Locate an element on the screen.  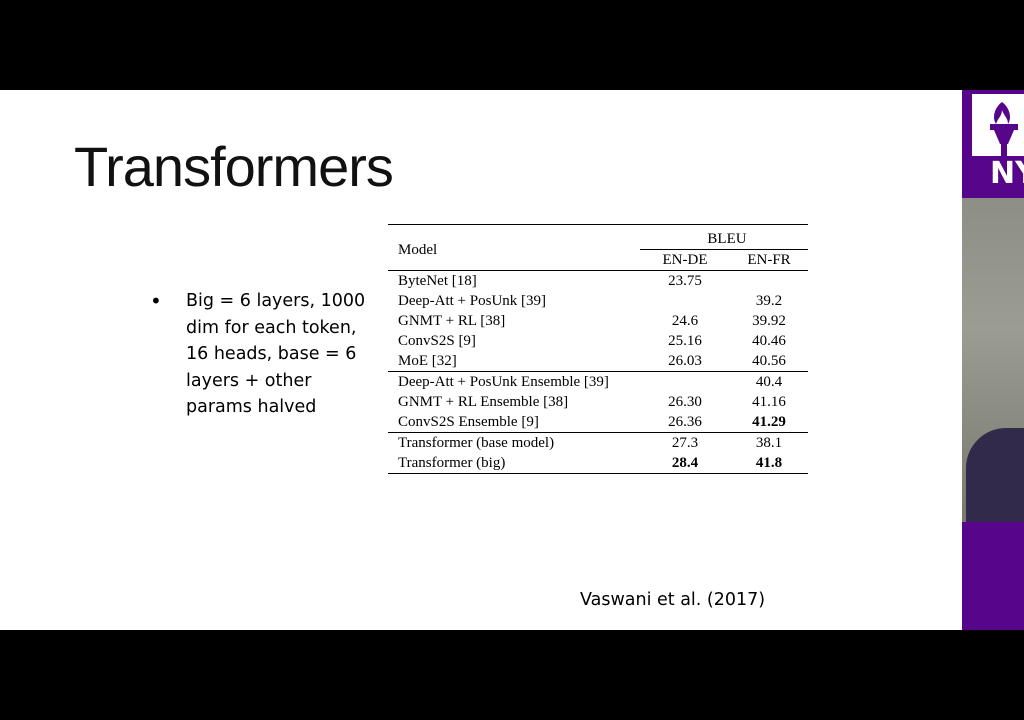
table-row: GNMT + RL [38] 24.6 39.92 is located at coordinates (598, 321).